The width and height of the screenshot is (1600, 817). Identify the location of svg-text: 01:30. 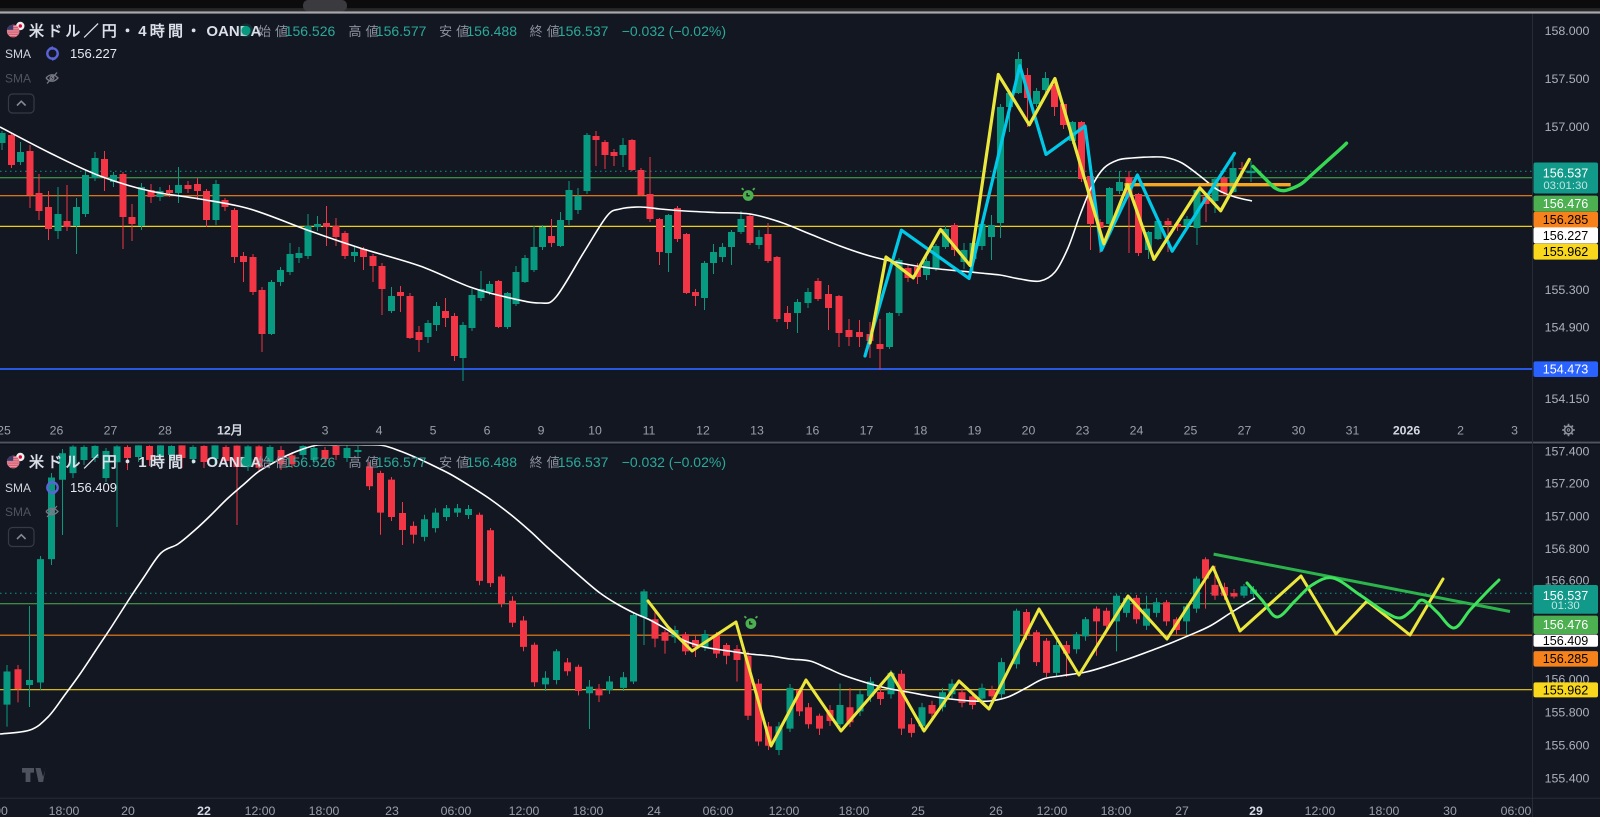
(1565, 606).